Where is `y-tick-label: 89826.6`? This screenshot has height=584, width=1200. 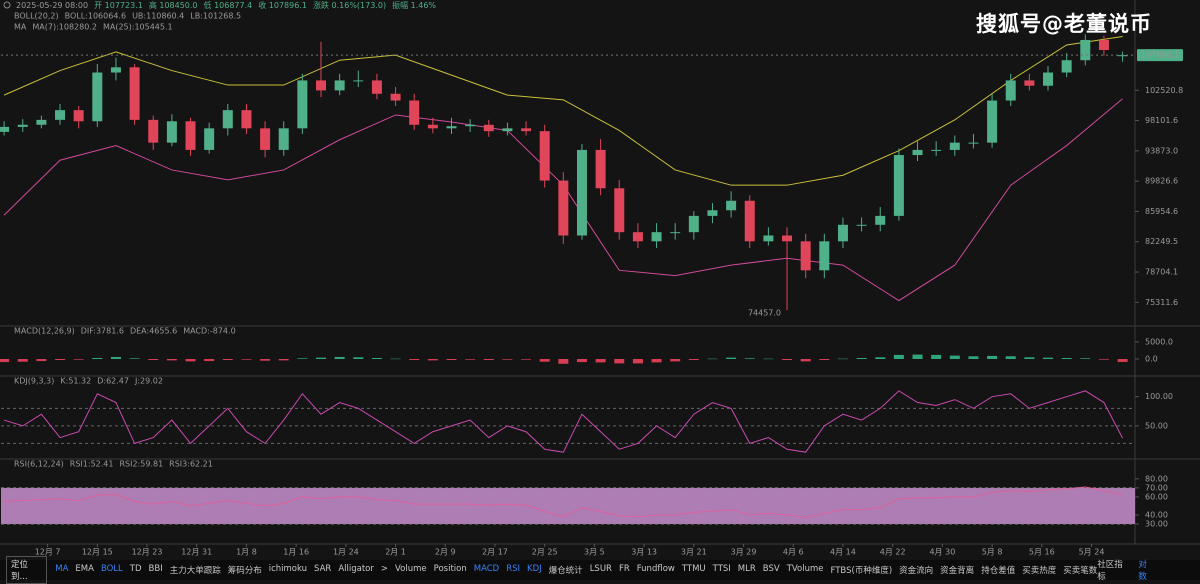
y-tick-label: 89826.6 is located at coordinates (1161, 181).